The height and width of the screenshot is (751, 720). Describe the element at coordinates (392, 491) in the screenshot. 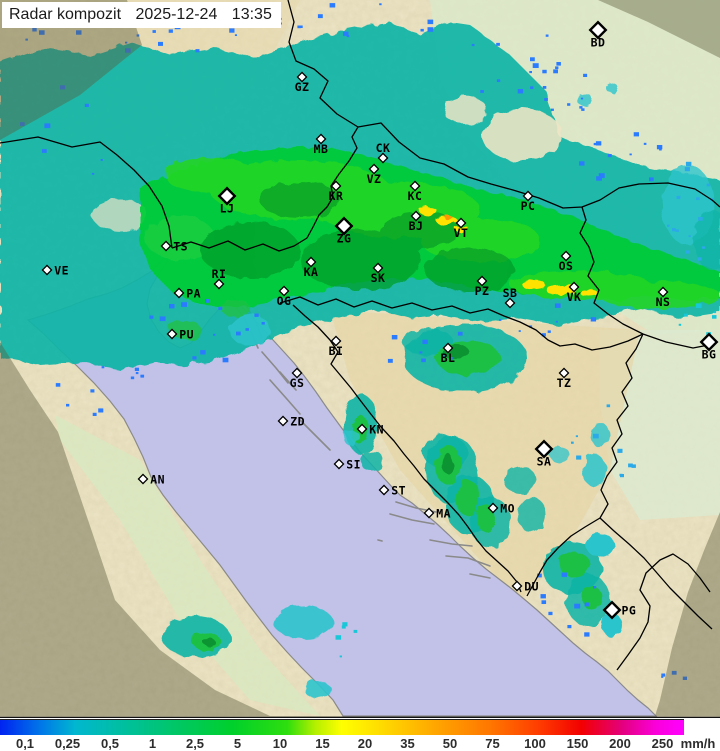

I see `city-st: ST` at that location.